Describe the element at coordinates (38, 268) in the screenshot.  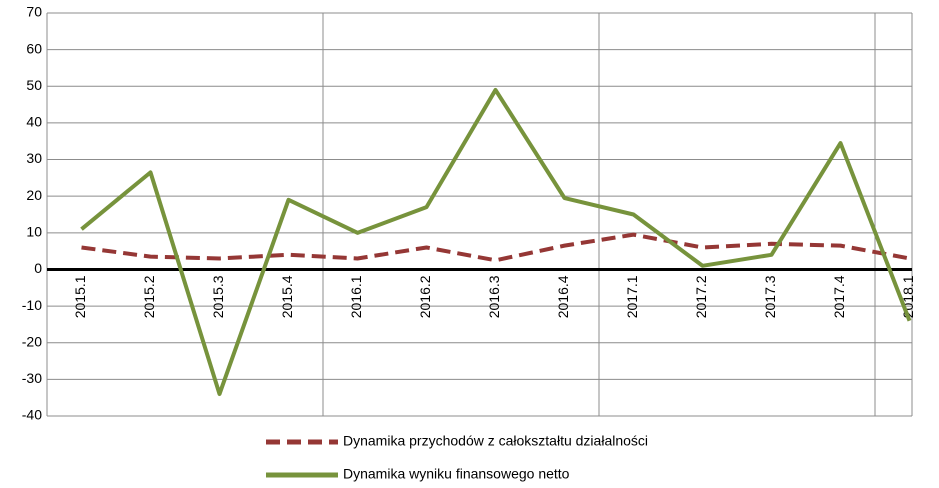
I see `y-tick-label: 0` at that location.